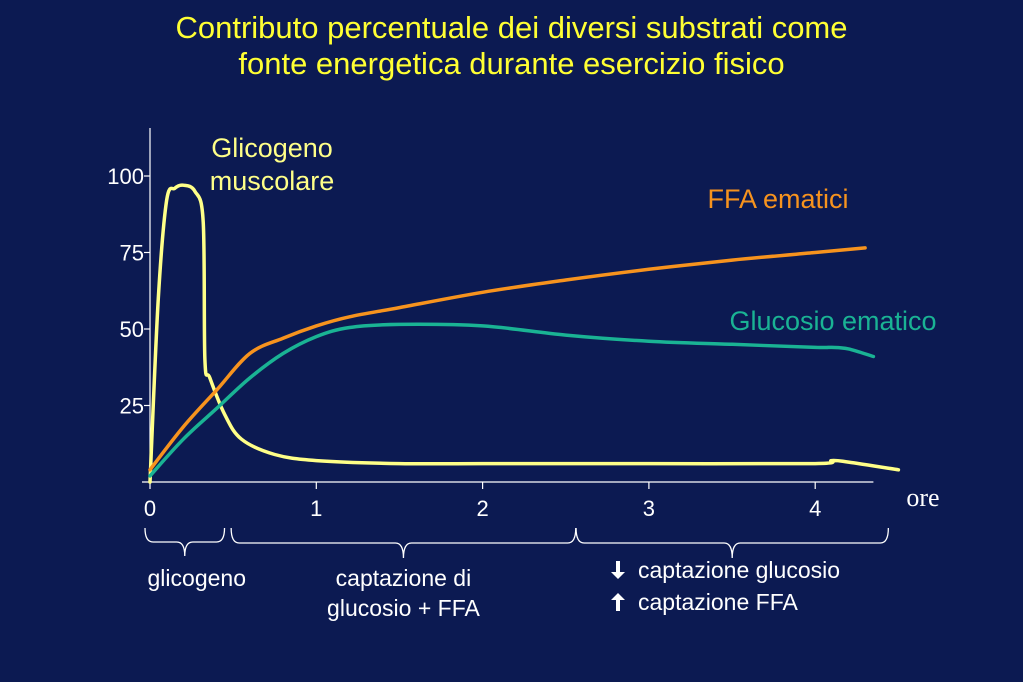 The image size is (1023, 682). What do you see at coordinates (272, 181) in the screenshot?
I see `series-label-0: muscolare` at bounding box center [272, 181].